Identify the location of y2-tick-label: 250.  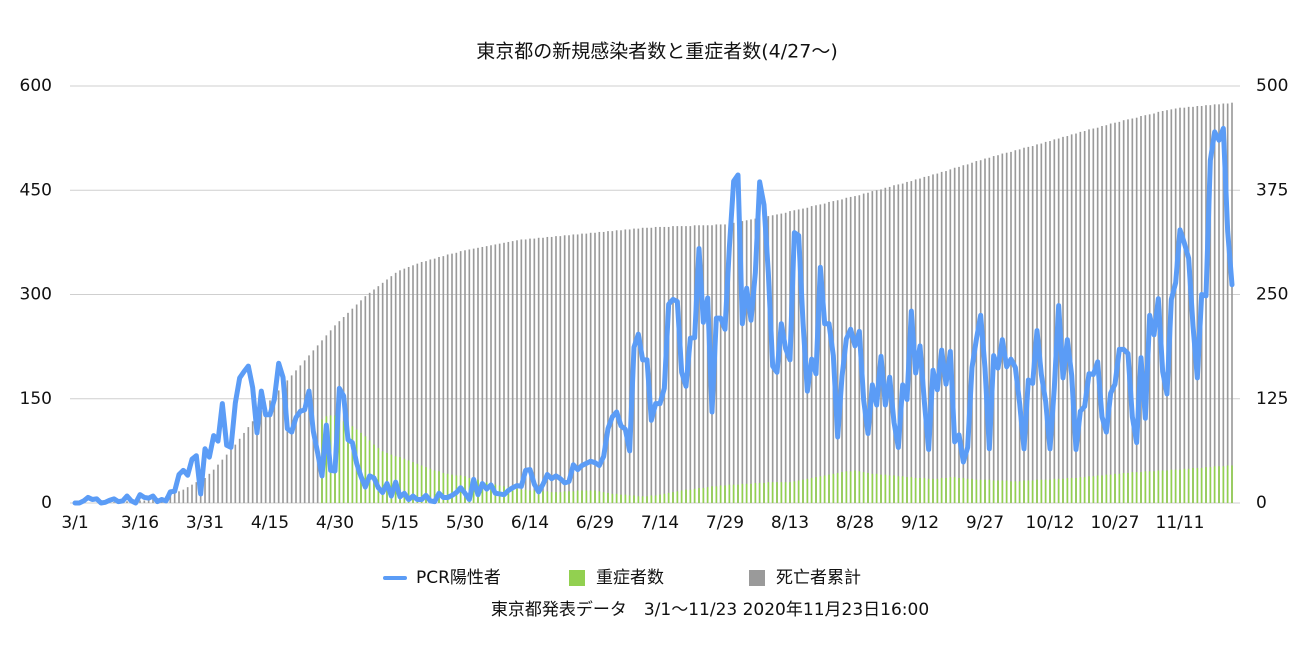
(1272, 295).